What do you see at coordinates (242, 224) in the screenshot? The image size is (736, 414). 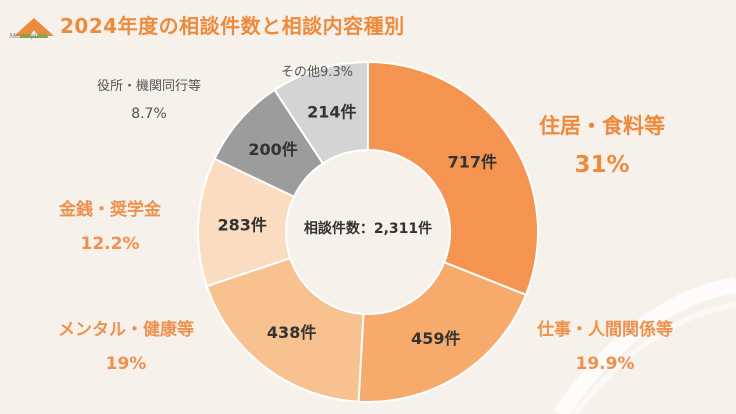 I see `slice-count-label-3: 283件` at bounding box center [242, 224].